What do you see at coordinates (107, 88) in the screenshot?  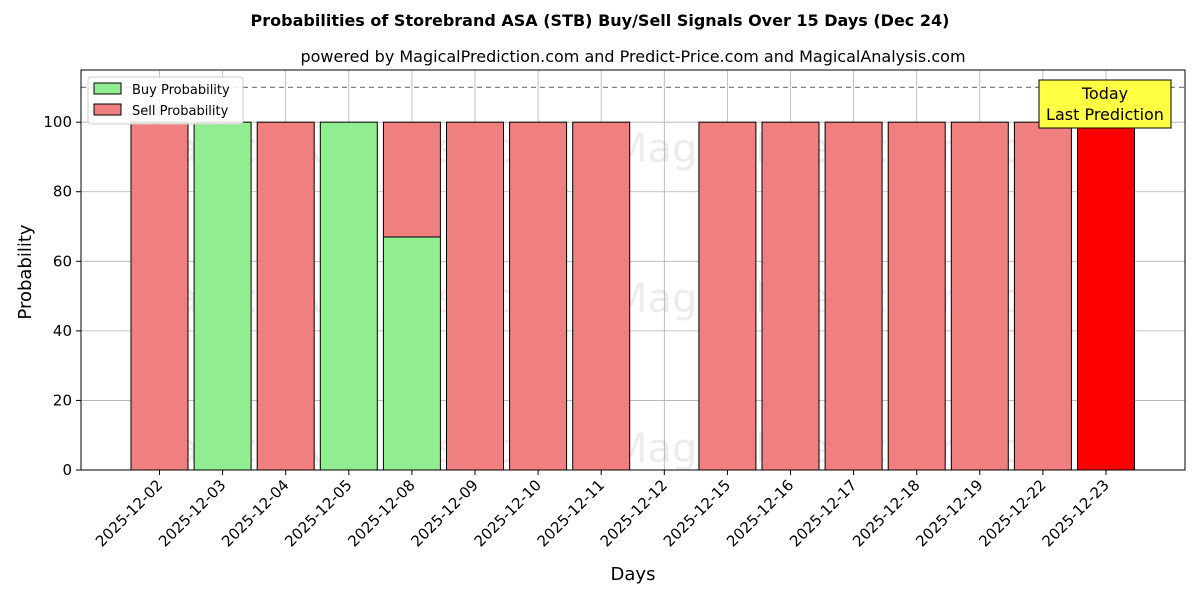 I see `legend-swatch-buy` at bounding box center [107, 88].